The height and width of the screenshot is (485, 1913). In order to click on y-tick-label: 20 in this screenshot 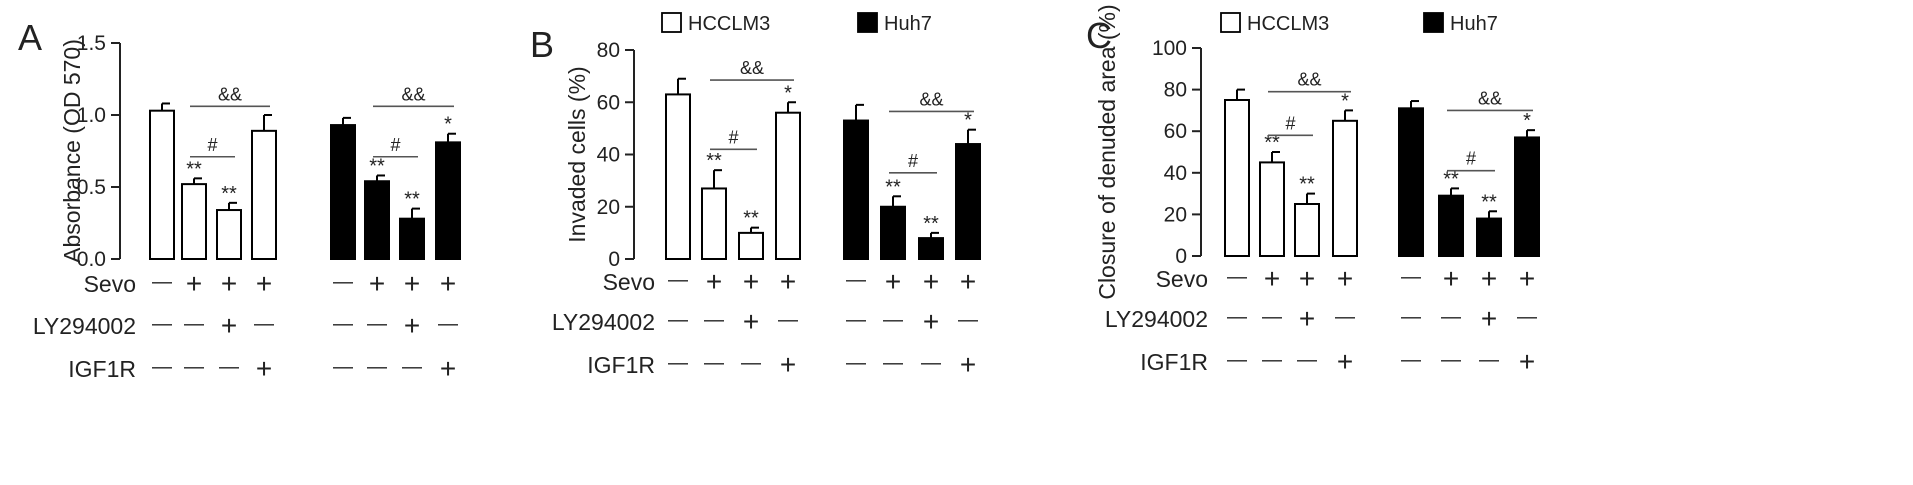, I will do `click(608, 207)`.